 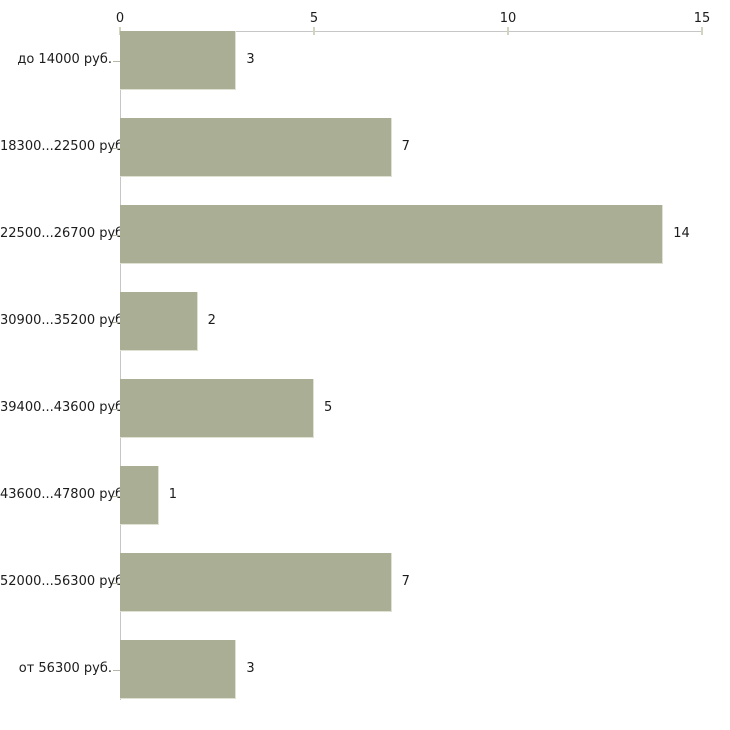 I want to click on x-axis-tick-label: 15, so click(x=702, y=18).